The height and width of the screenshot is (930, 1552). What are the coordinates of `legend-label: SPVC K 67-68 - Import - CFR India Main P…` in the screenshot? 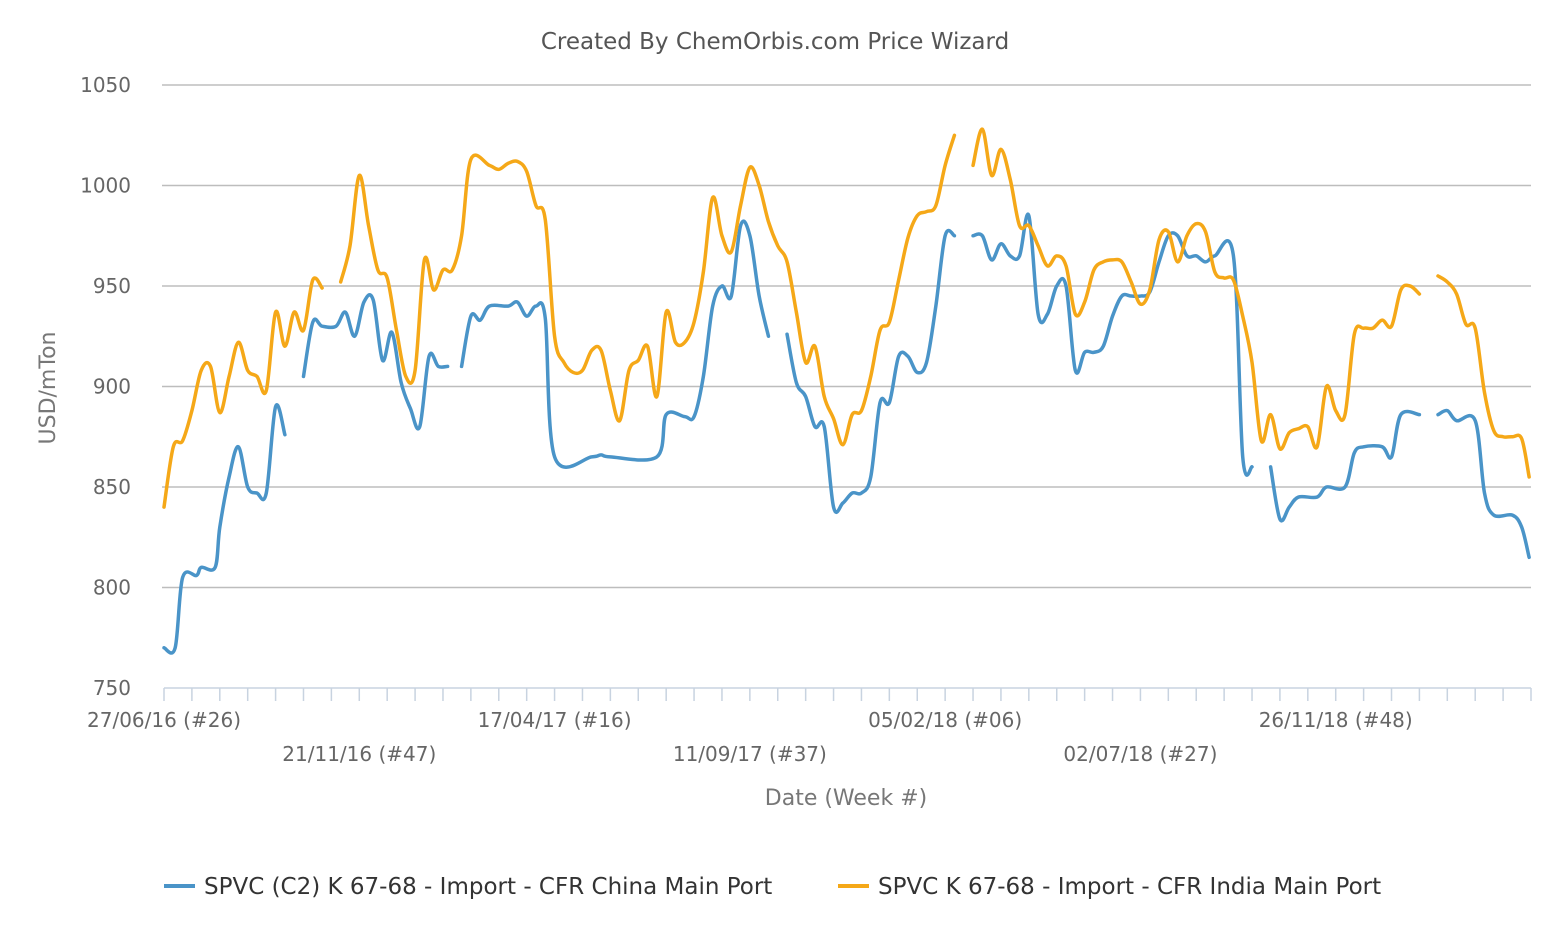 It's located at (1129, 887).